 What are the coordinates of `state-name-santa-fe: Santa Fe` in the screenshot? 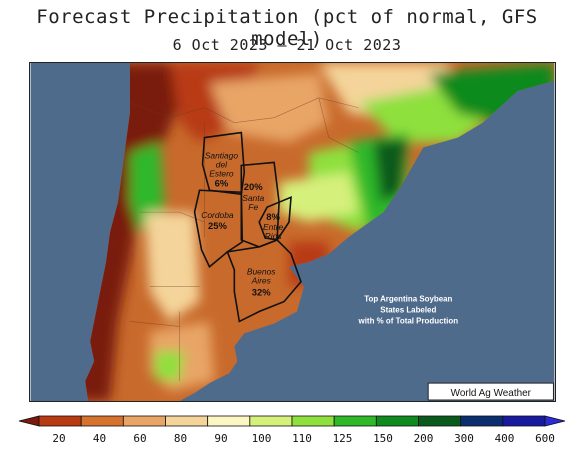 It's located at (253, 202).